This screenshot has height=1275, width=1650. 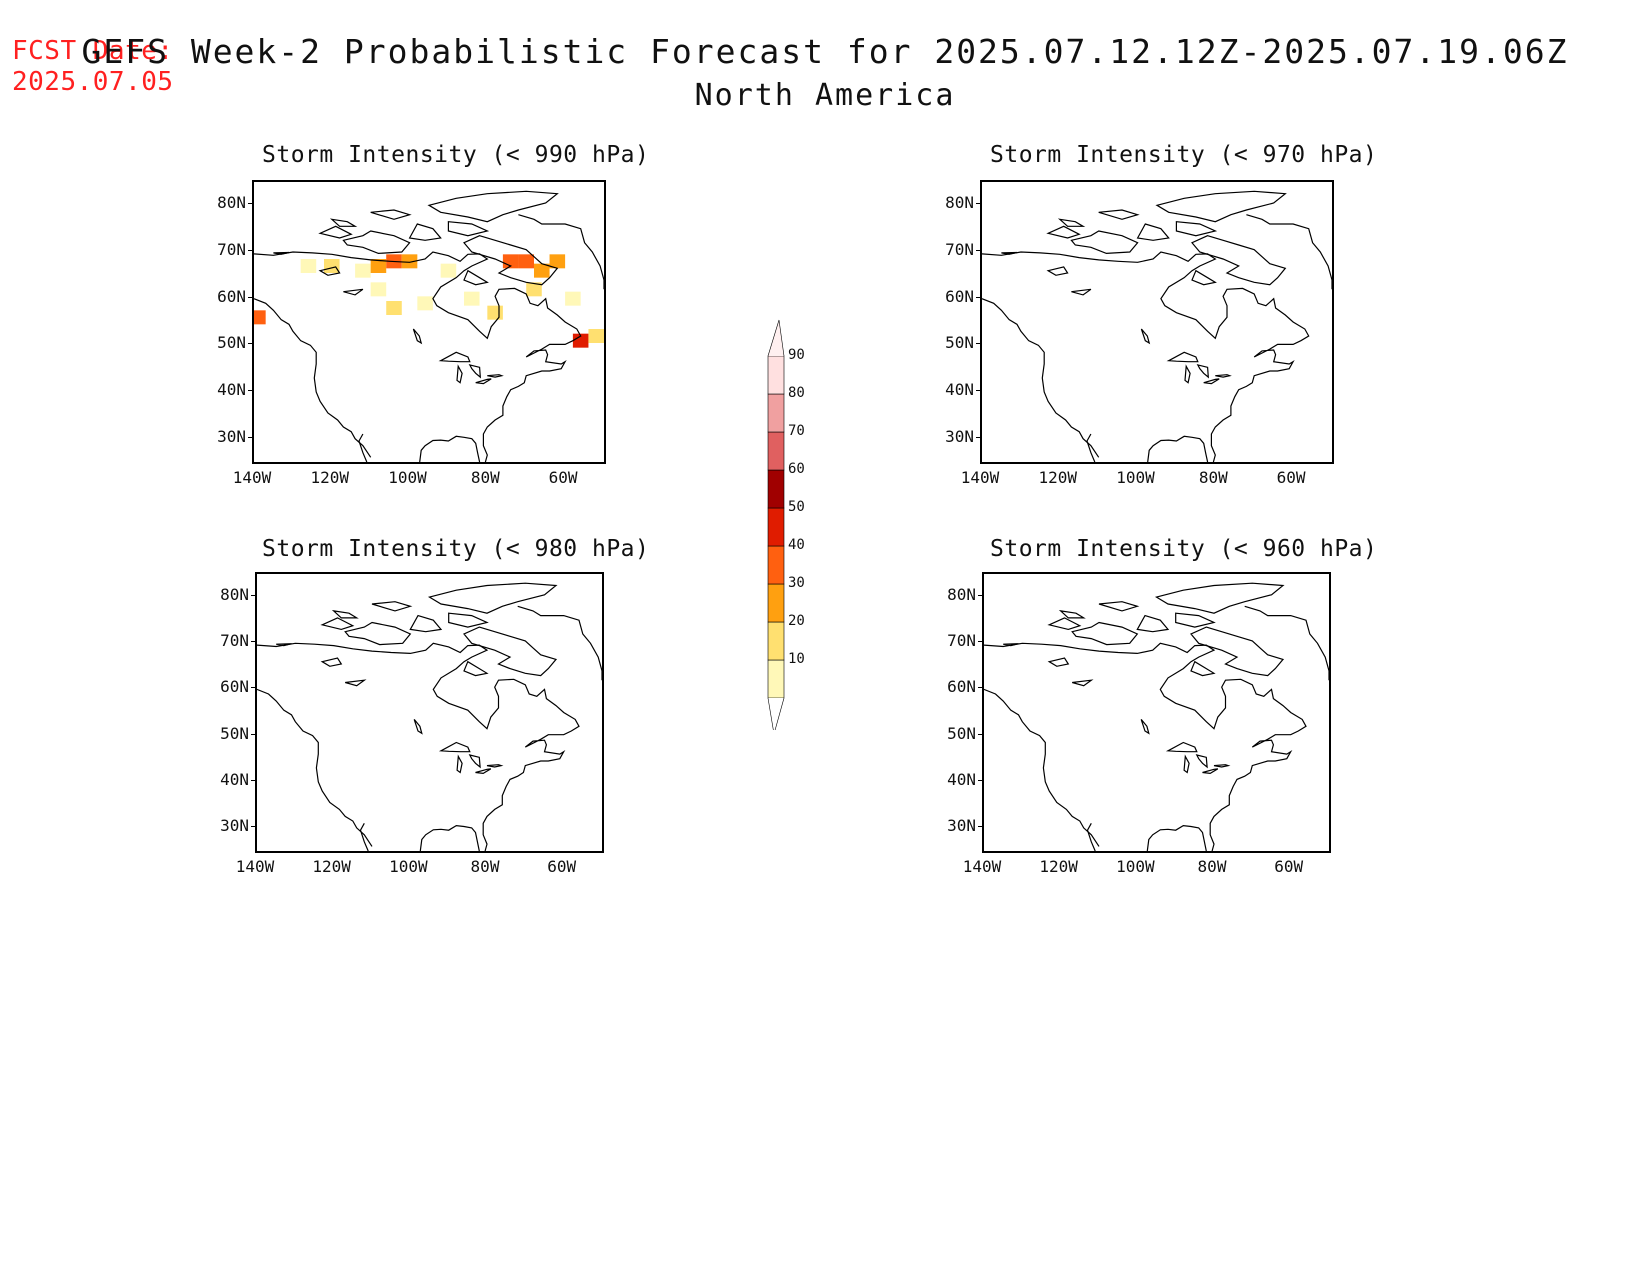 What do you see at coordinates (93, 51) in the screenshot?
I see `fcst-date-line1: FCST Date:` at bounding box center [93, 51].